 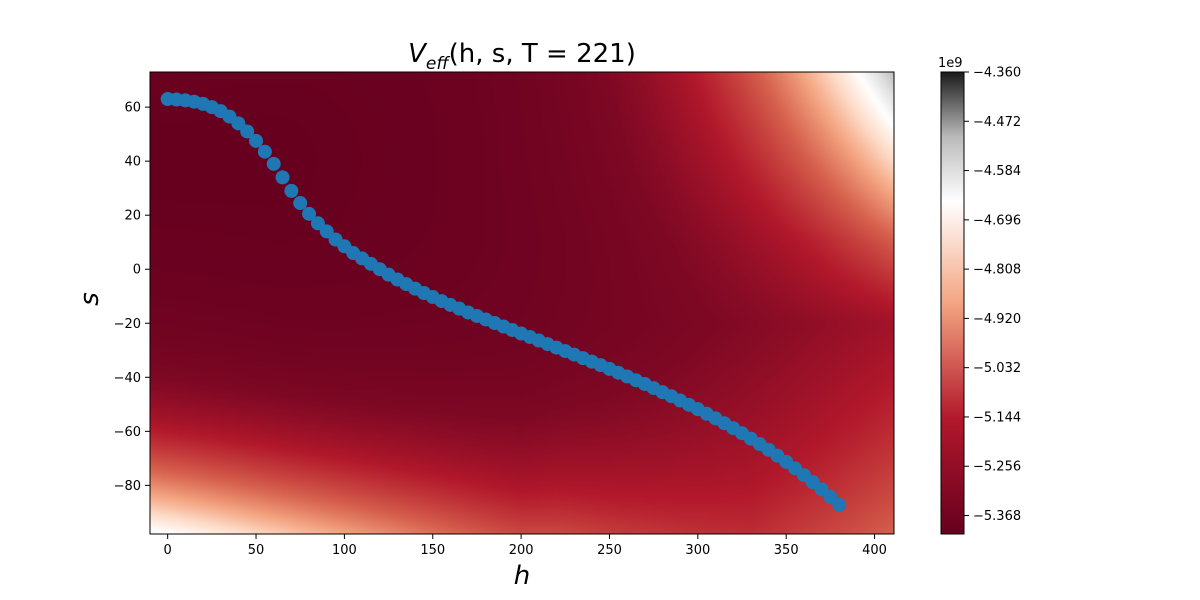 I want to click on x-tick-label: 200, so click(x=521, y=550).